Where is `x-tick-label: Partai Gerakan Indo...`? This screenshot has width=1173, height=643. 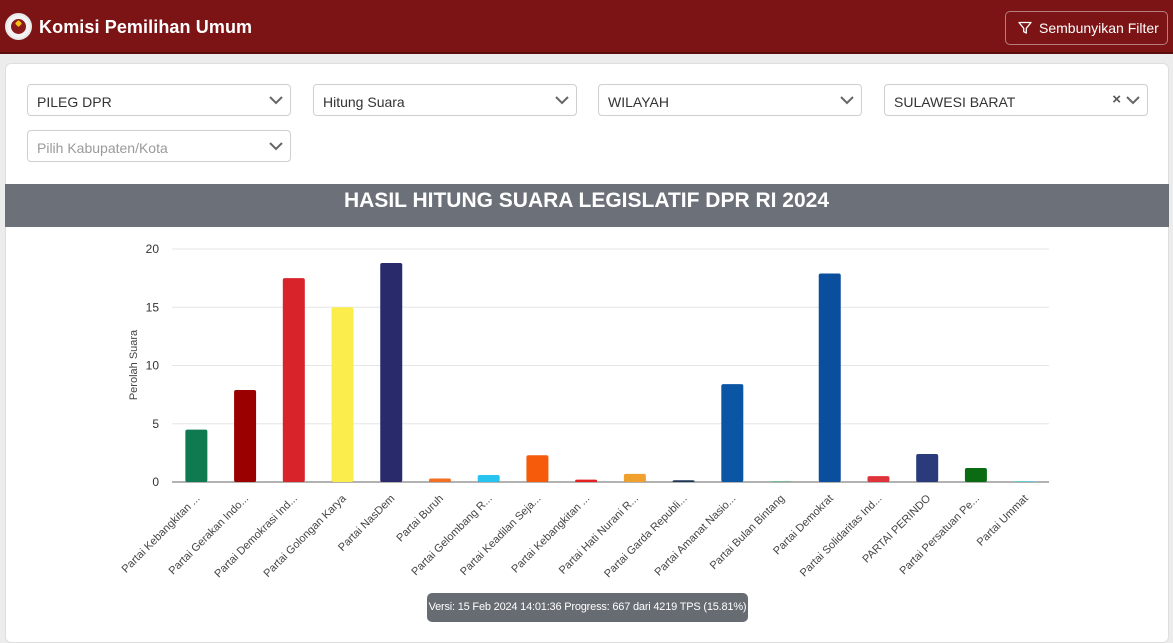
x-tick-label: Partai Gerakan Indo... is located at coordinates (209, 535).